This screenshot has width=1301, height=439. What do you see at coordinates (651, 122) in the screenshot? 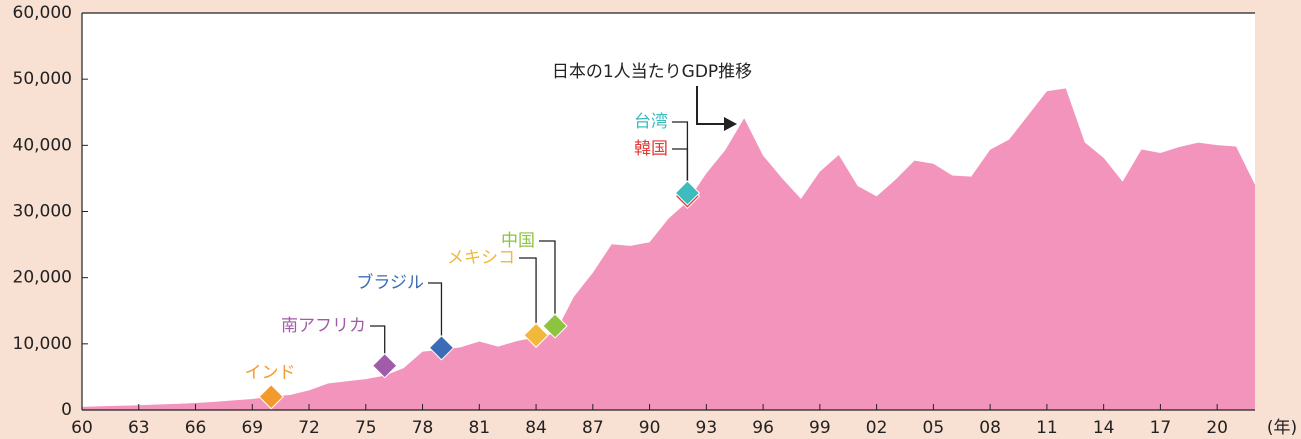
I see `marker-label: 台湾` at bounding box center [651, 122].